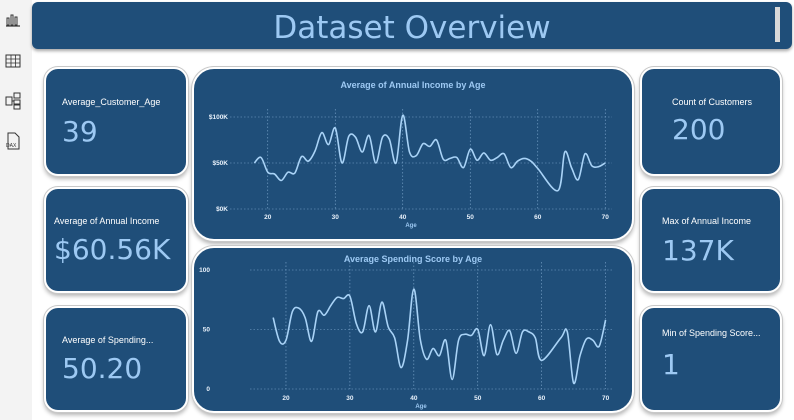 This screenshot has width=794, height=420. Describe the element at coordinates (204, 270) in the screenshot. I see `y-tick-label: 100` at that location.